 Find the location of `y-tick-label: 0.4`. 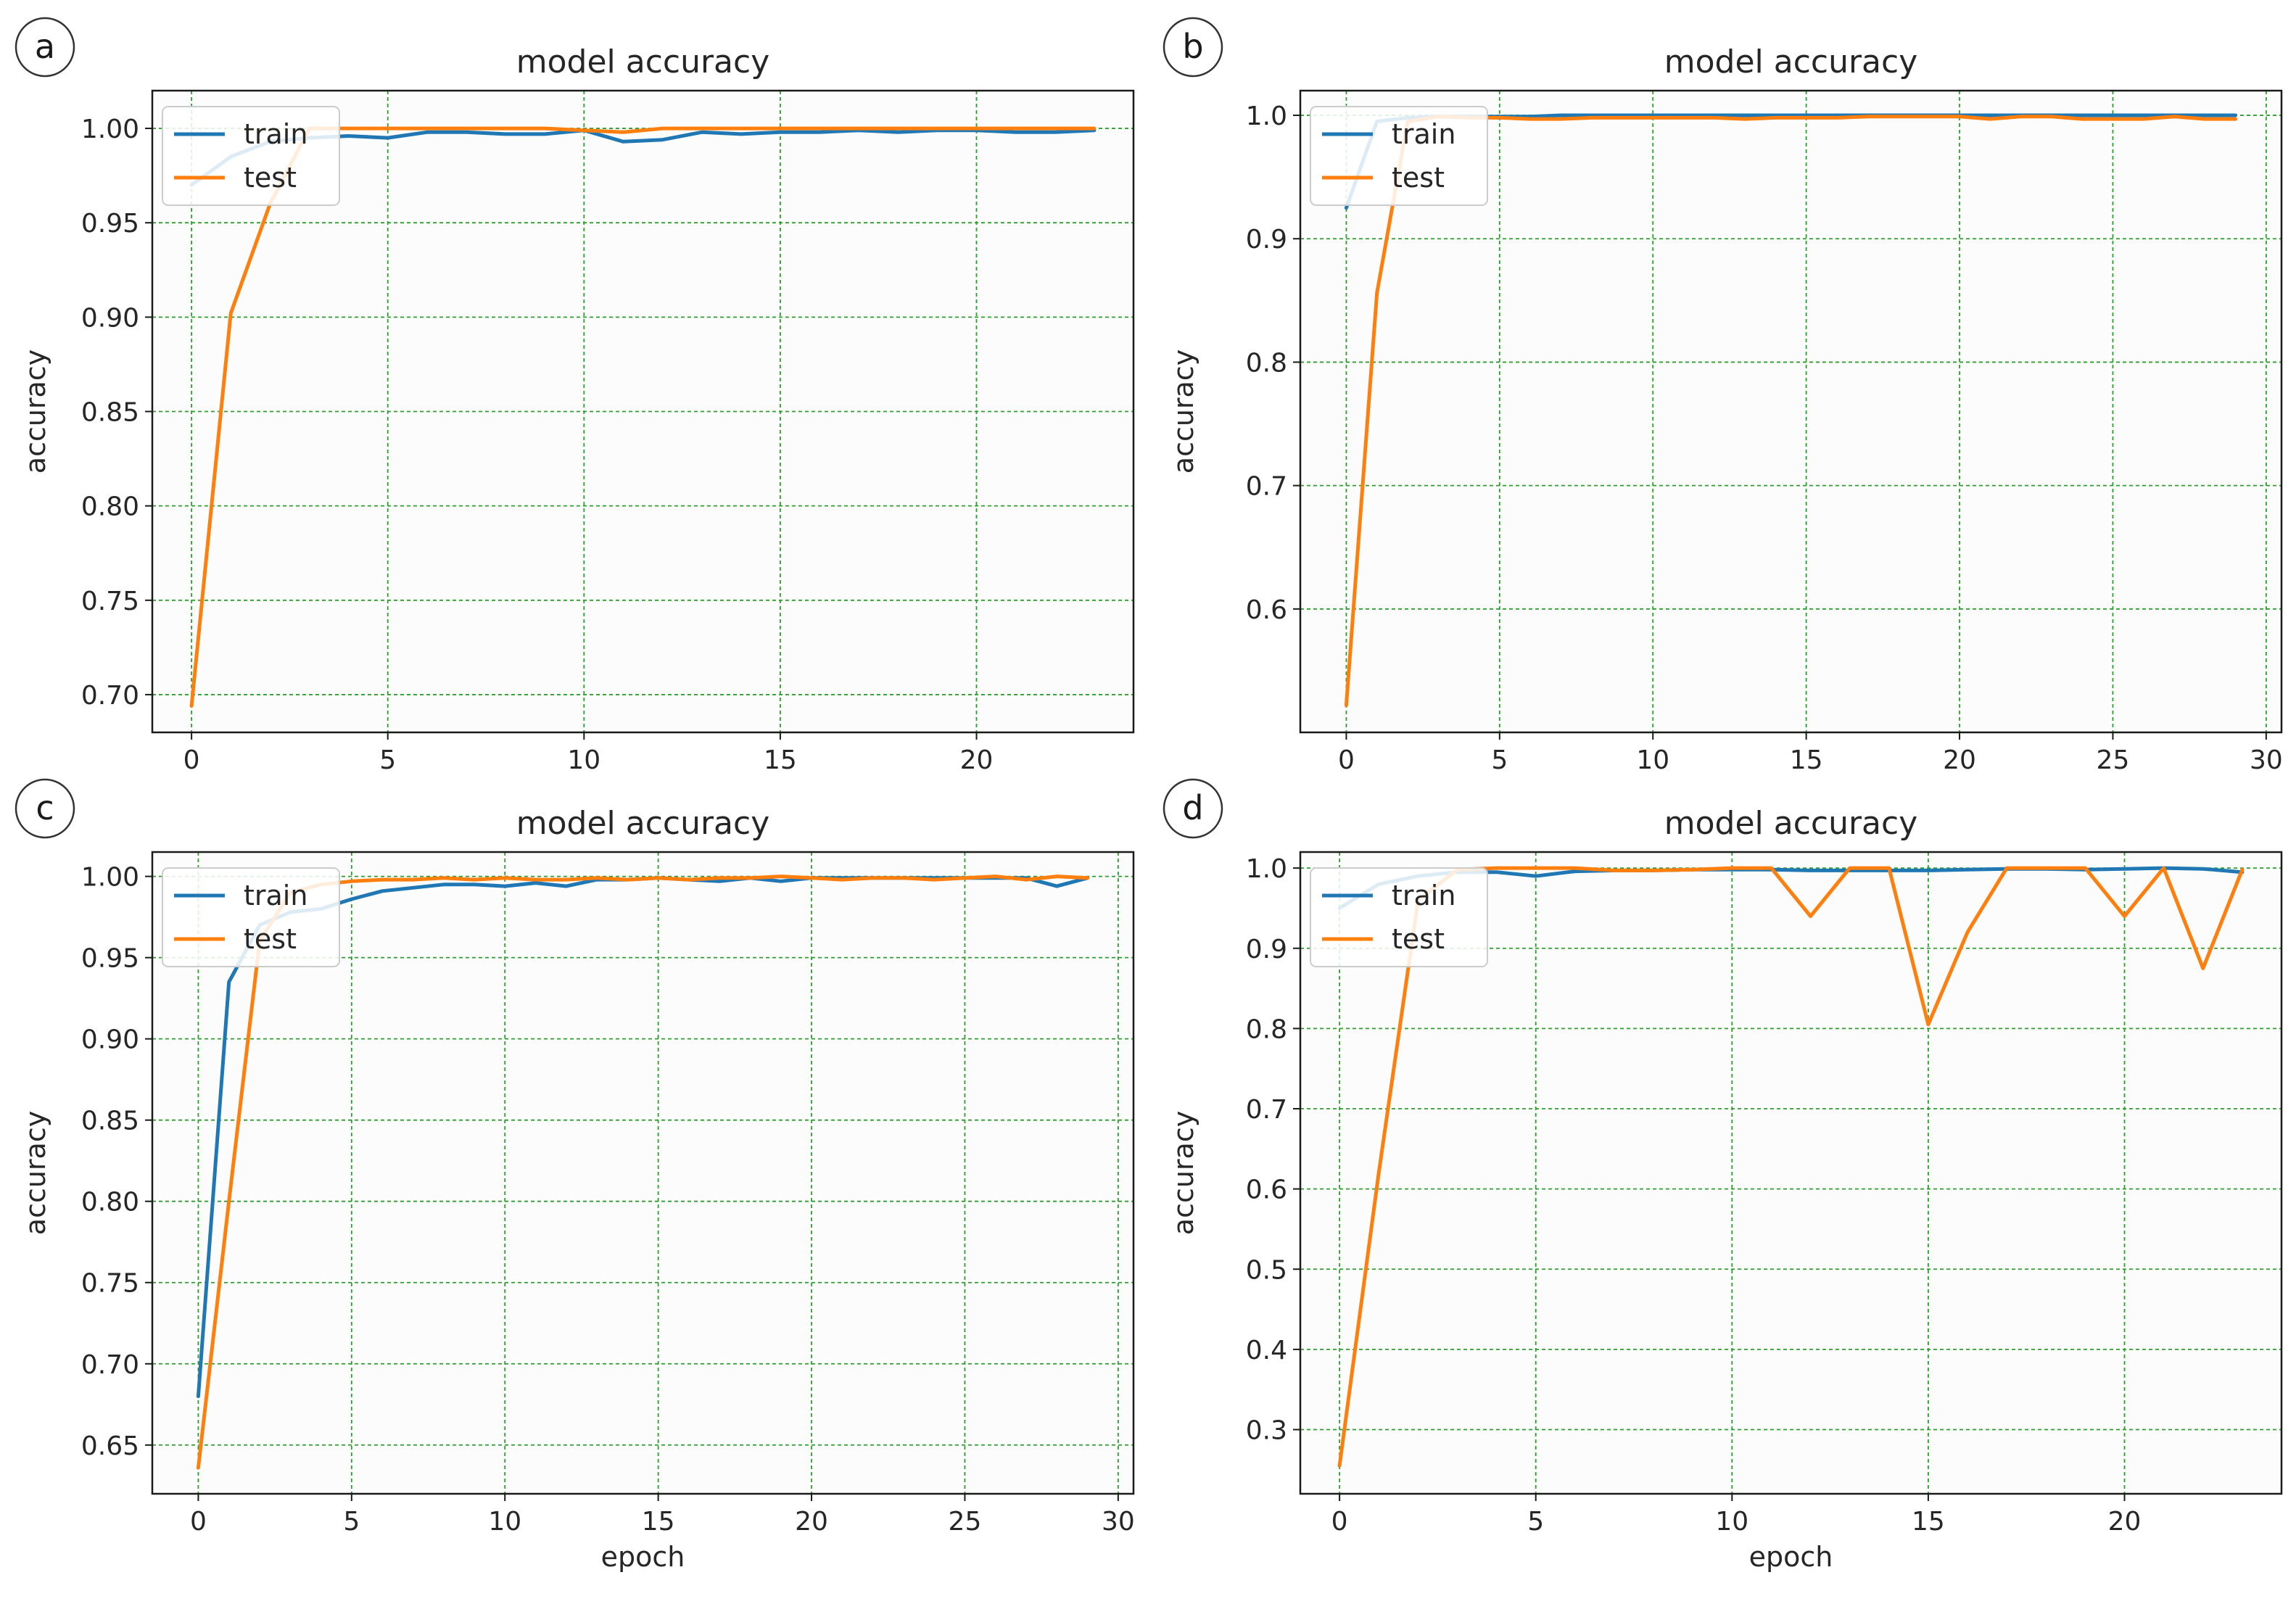

y-tick-label: 0.4 is located at coordinates (1266, 1350).